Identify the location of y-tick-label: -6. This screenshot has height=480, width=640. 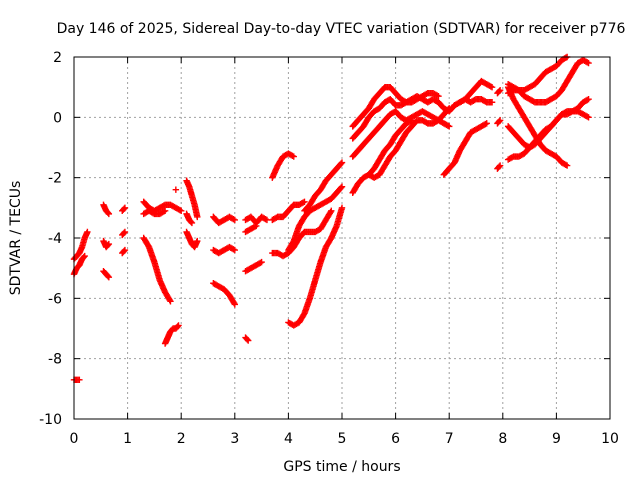
(55, 299).